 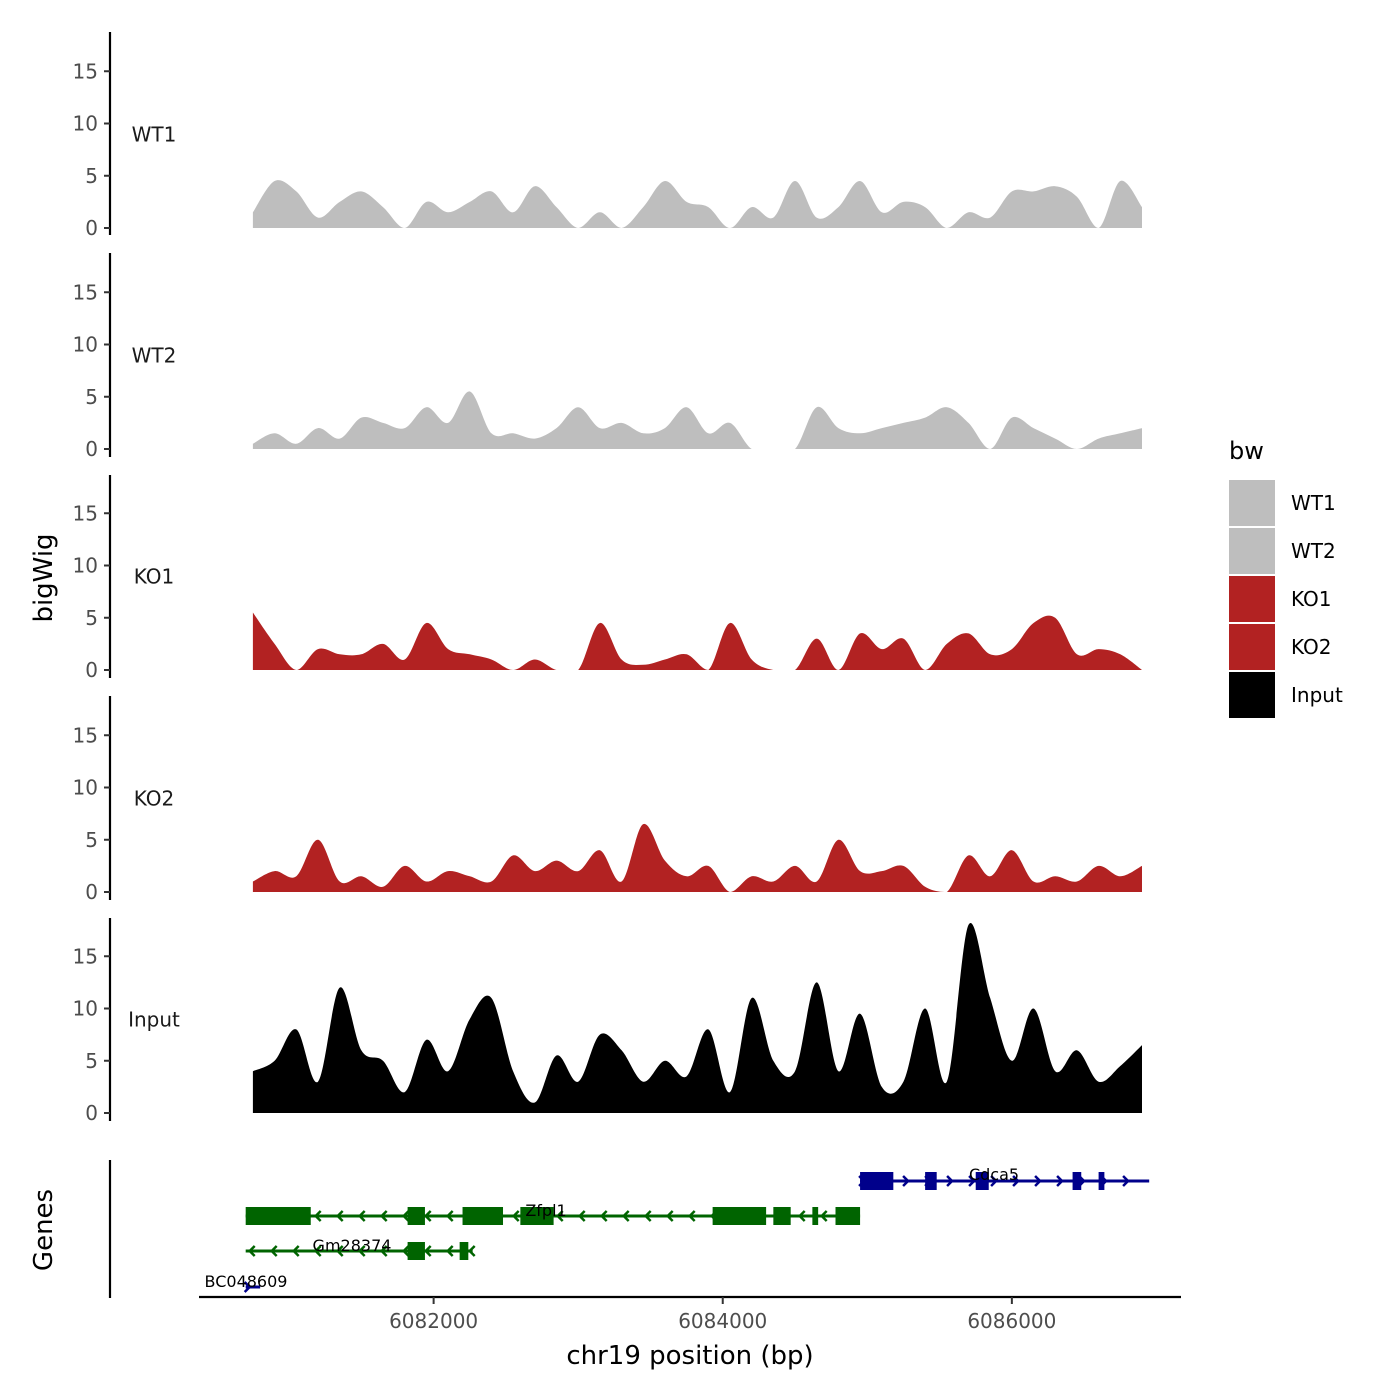 I want to click on signal-area-ko2, so click(x=697, y=857).